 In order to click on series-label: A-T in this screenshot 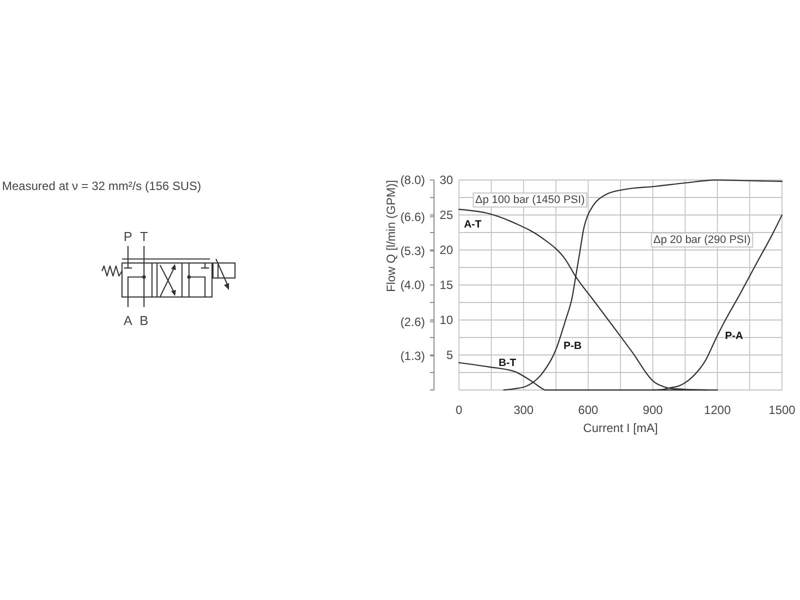, I will do `click(473, 224)`.